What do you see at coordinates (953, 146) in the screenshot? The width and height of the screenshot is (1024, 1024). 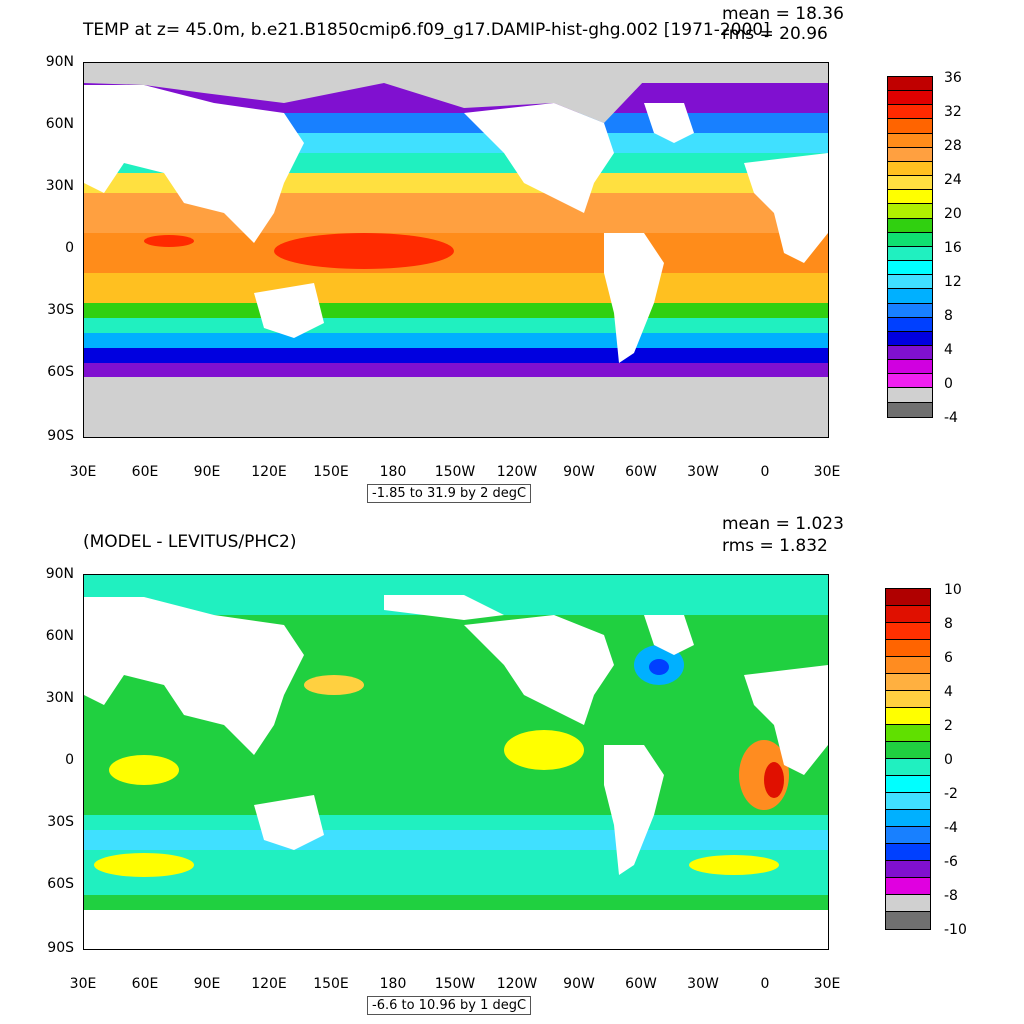 I see `colorbar-label: 28` at bounding box center [953, 146].